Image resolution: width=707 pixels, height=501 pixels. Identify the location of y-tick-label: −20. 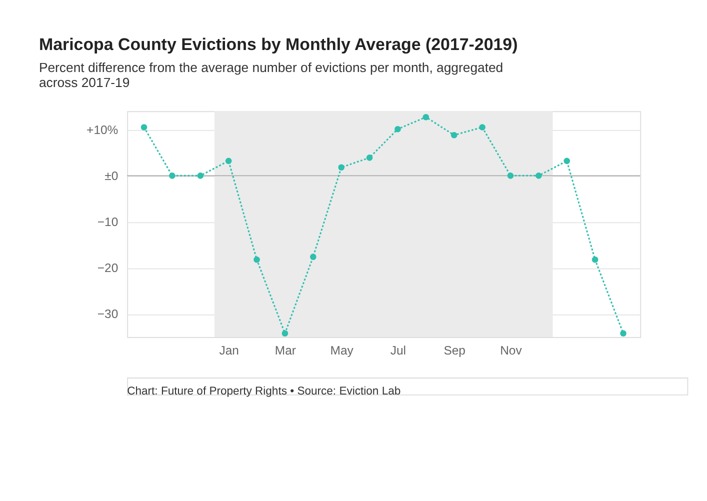
(107, 268).